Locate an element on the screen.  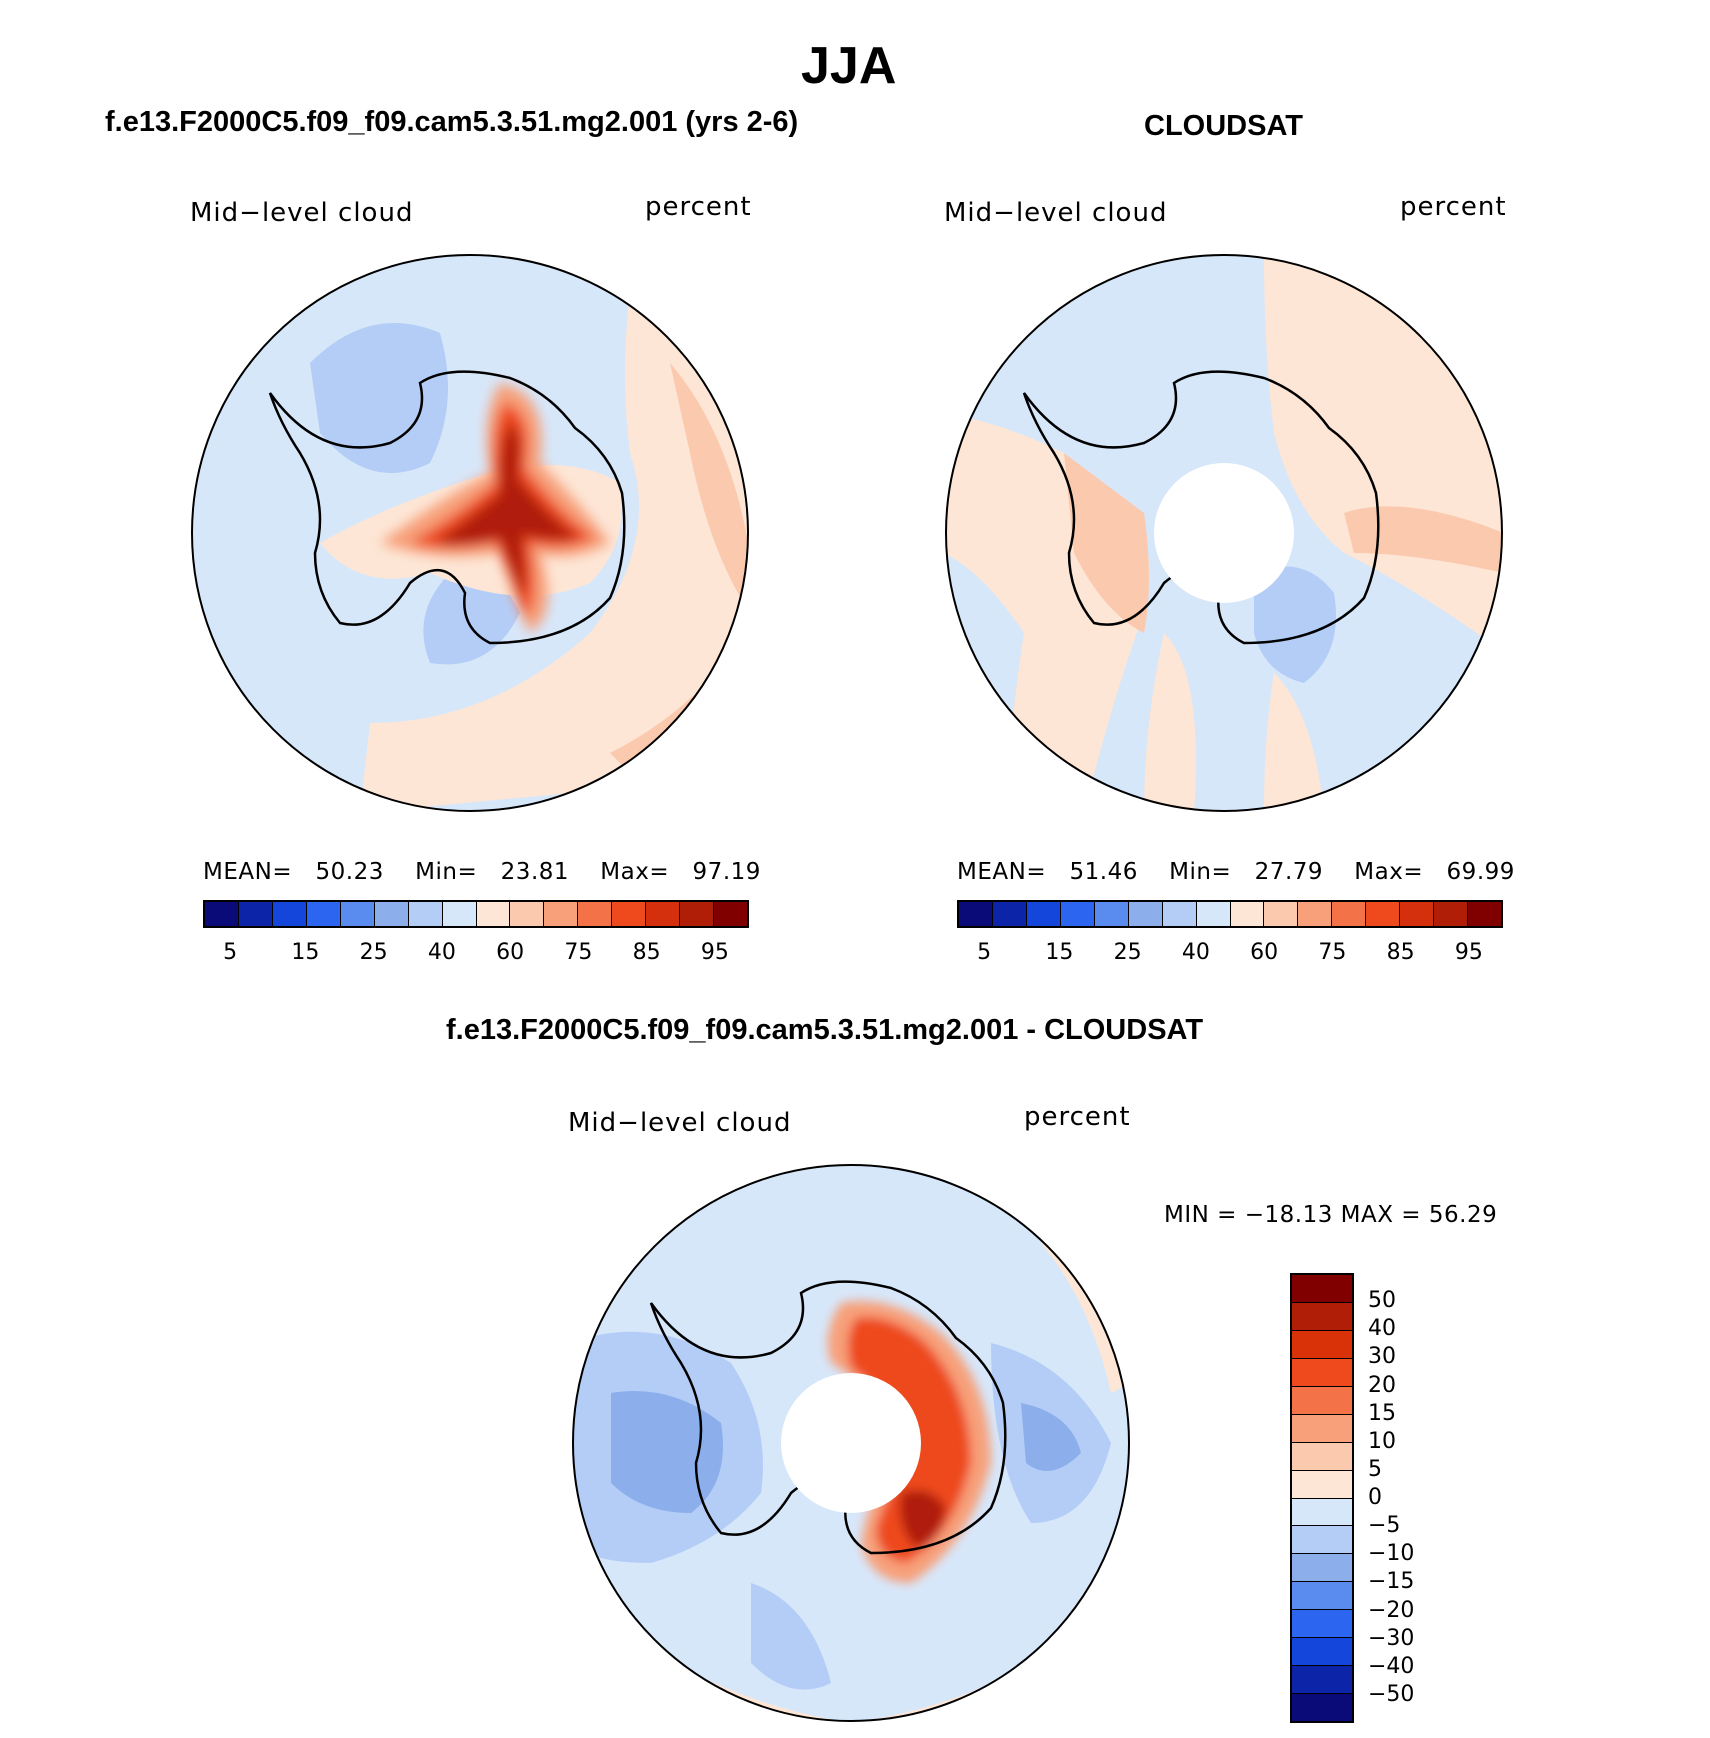
panel3-minmax-text: MIN = −18.13 MAX = 56.29 is located at coordinates (1331, 1215).